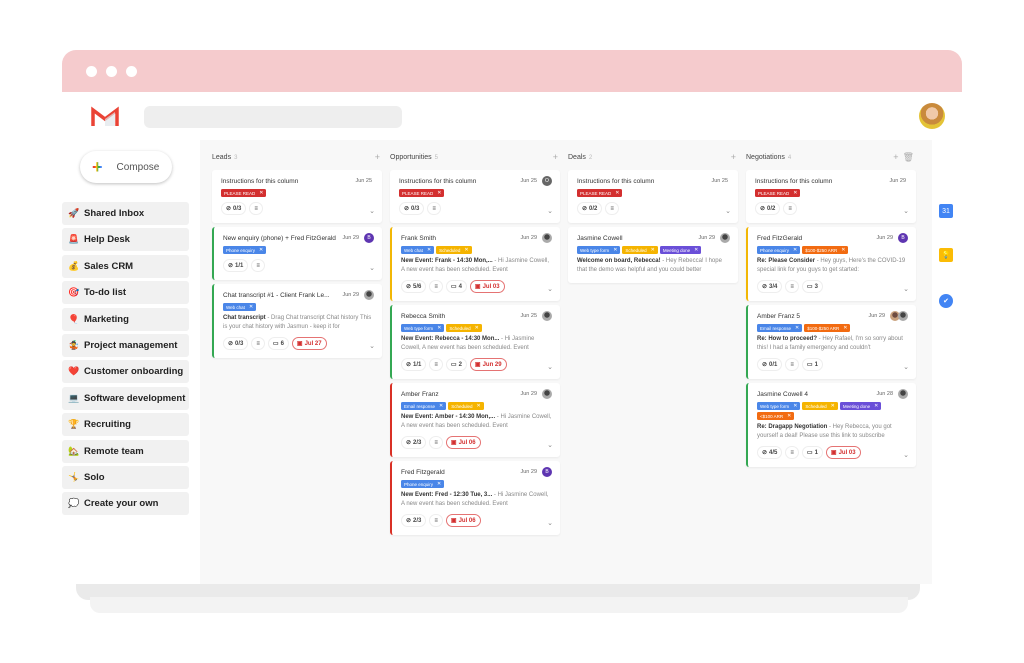 The image size is (1024, 663). What do you see at coordinates (463, 442) in the screenshot?
I see `due-date-button: ▣ Jul 06` at bounding box center [463, 442].